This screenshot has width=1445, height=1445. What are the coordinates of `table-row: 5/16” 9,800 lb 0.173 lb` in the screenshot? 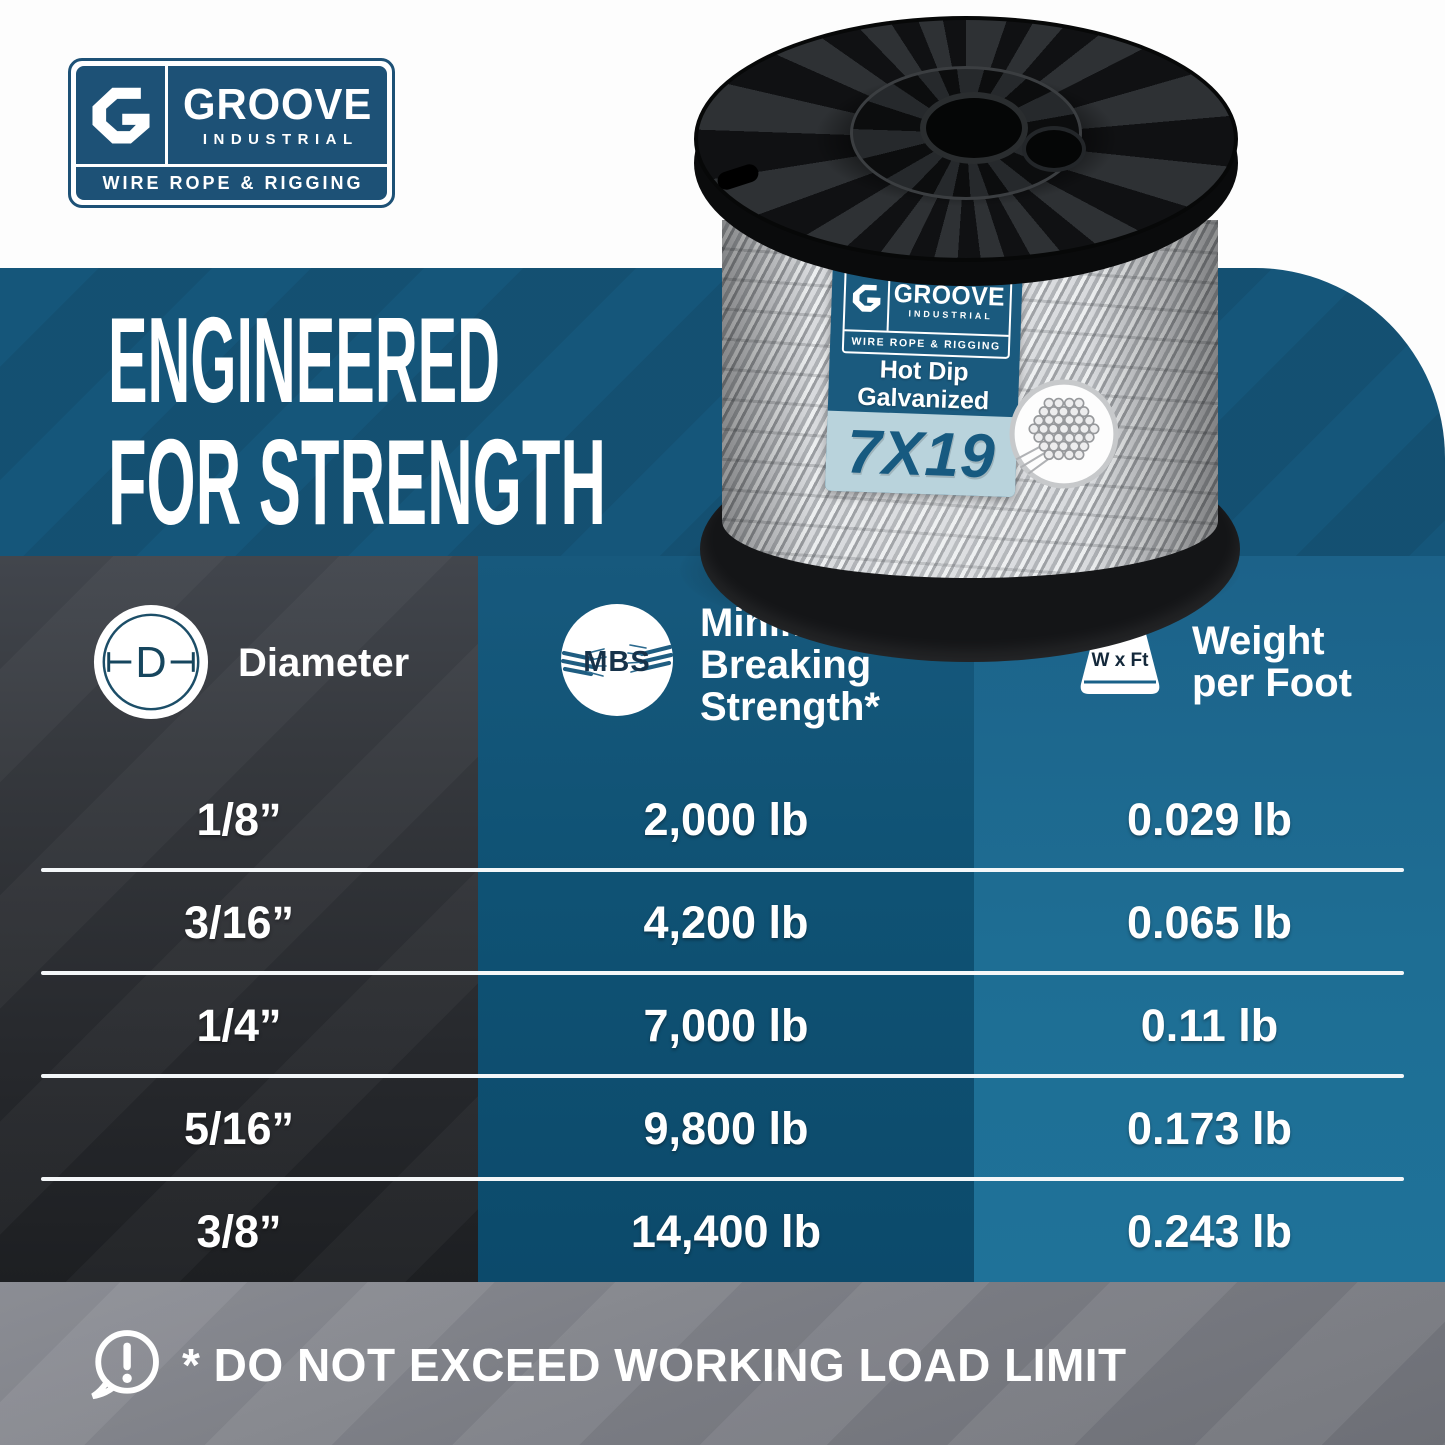 It's located at (722, 1128).